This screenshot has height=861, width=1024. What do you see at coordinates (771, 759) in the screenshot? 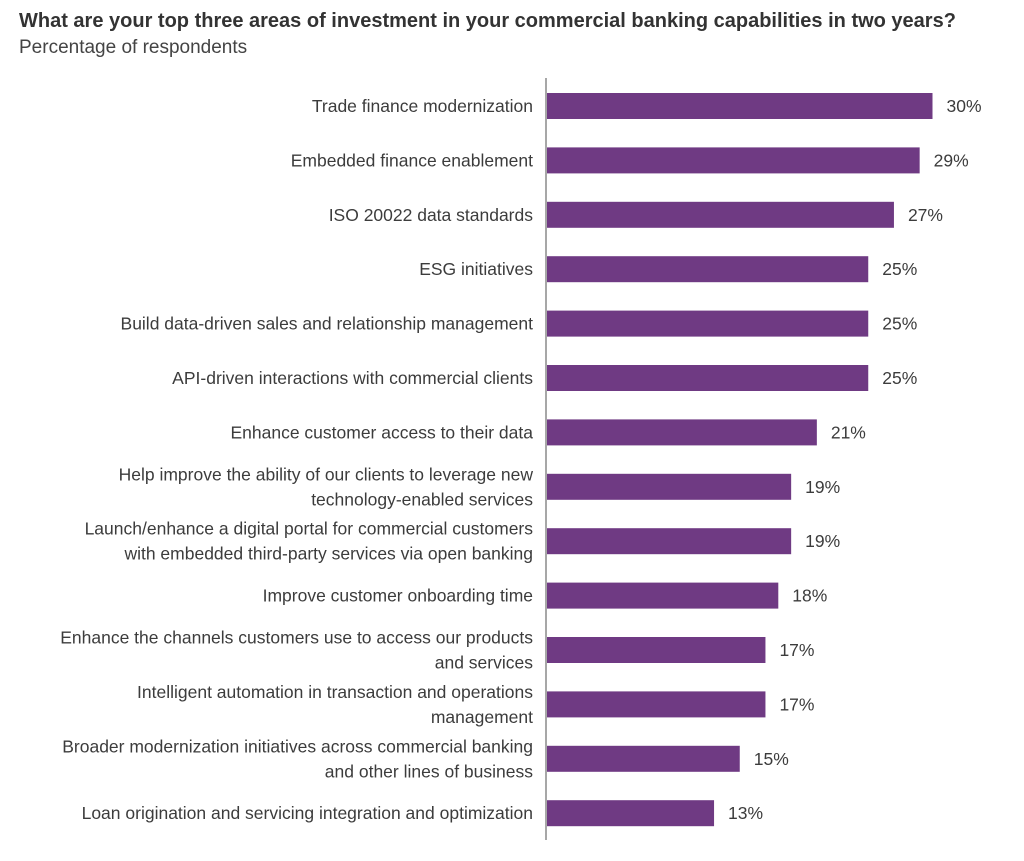
I see `bar-value-label: 15%` at bounding box center [771, 759].